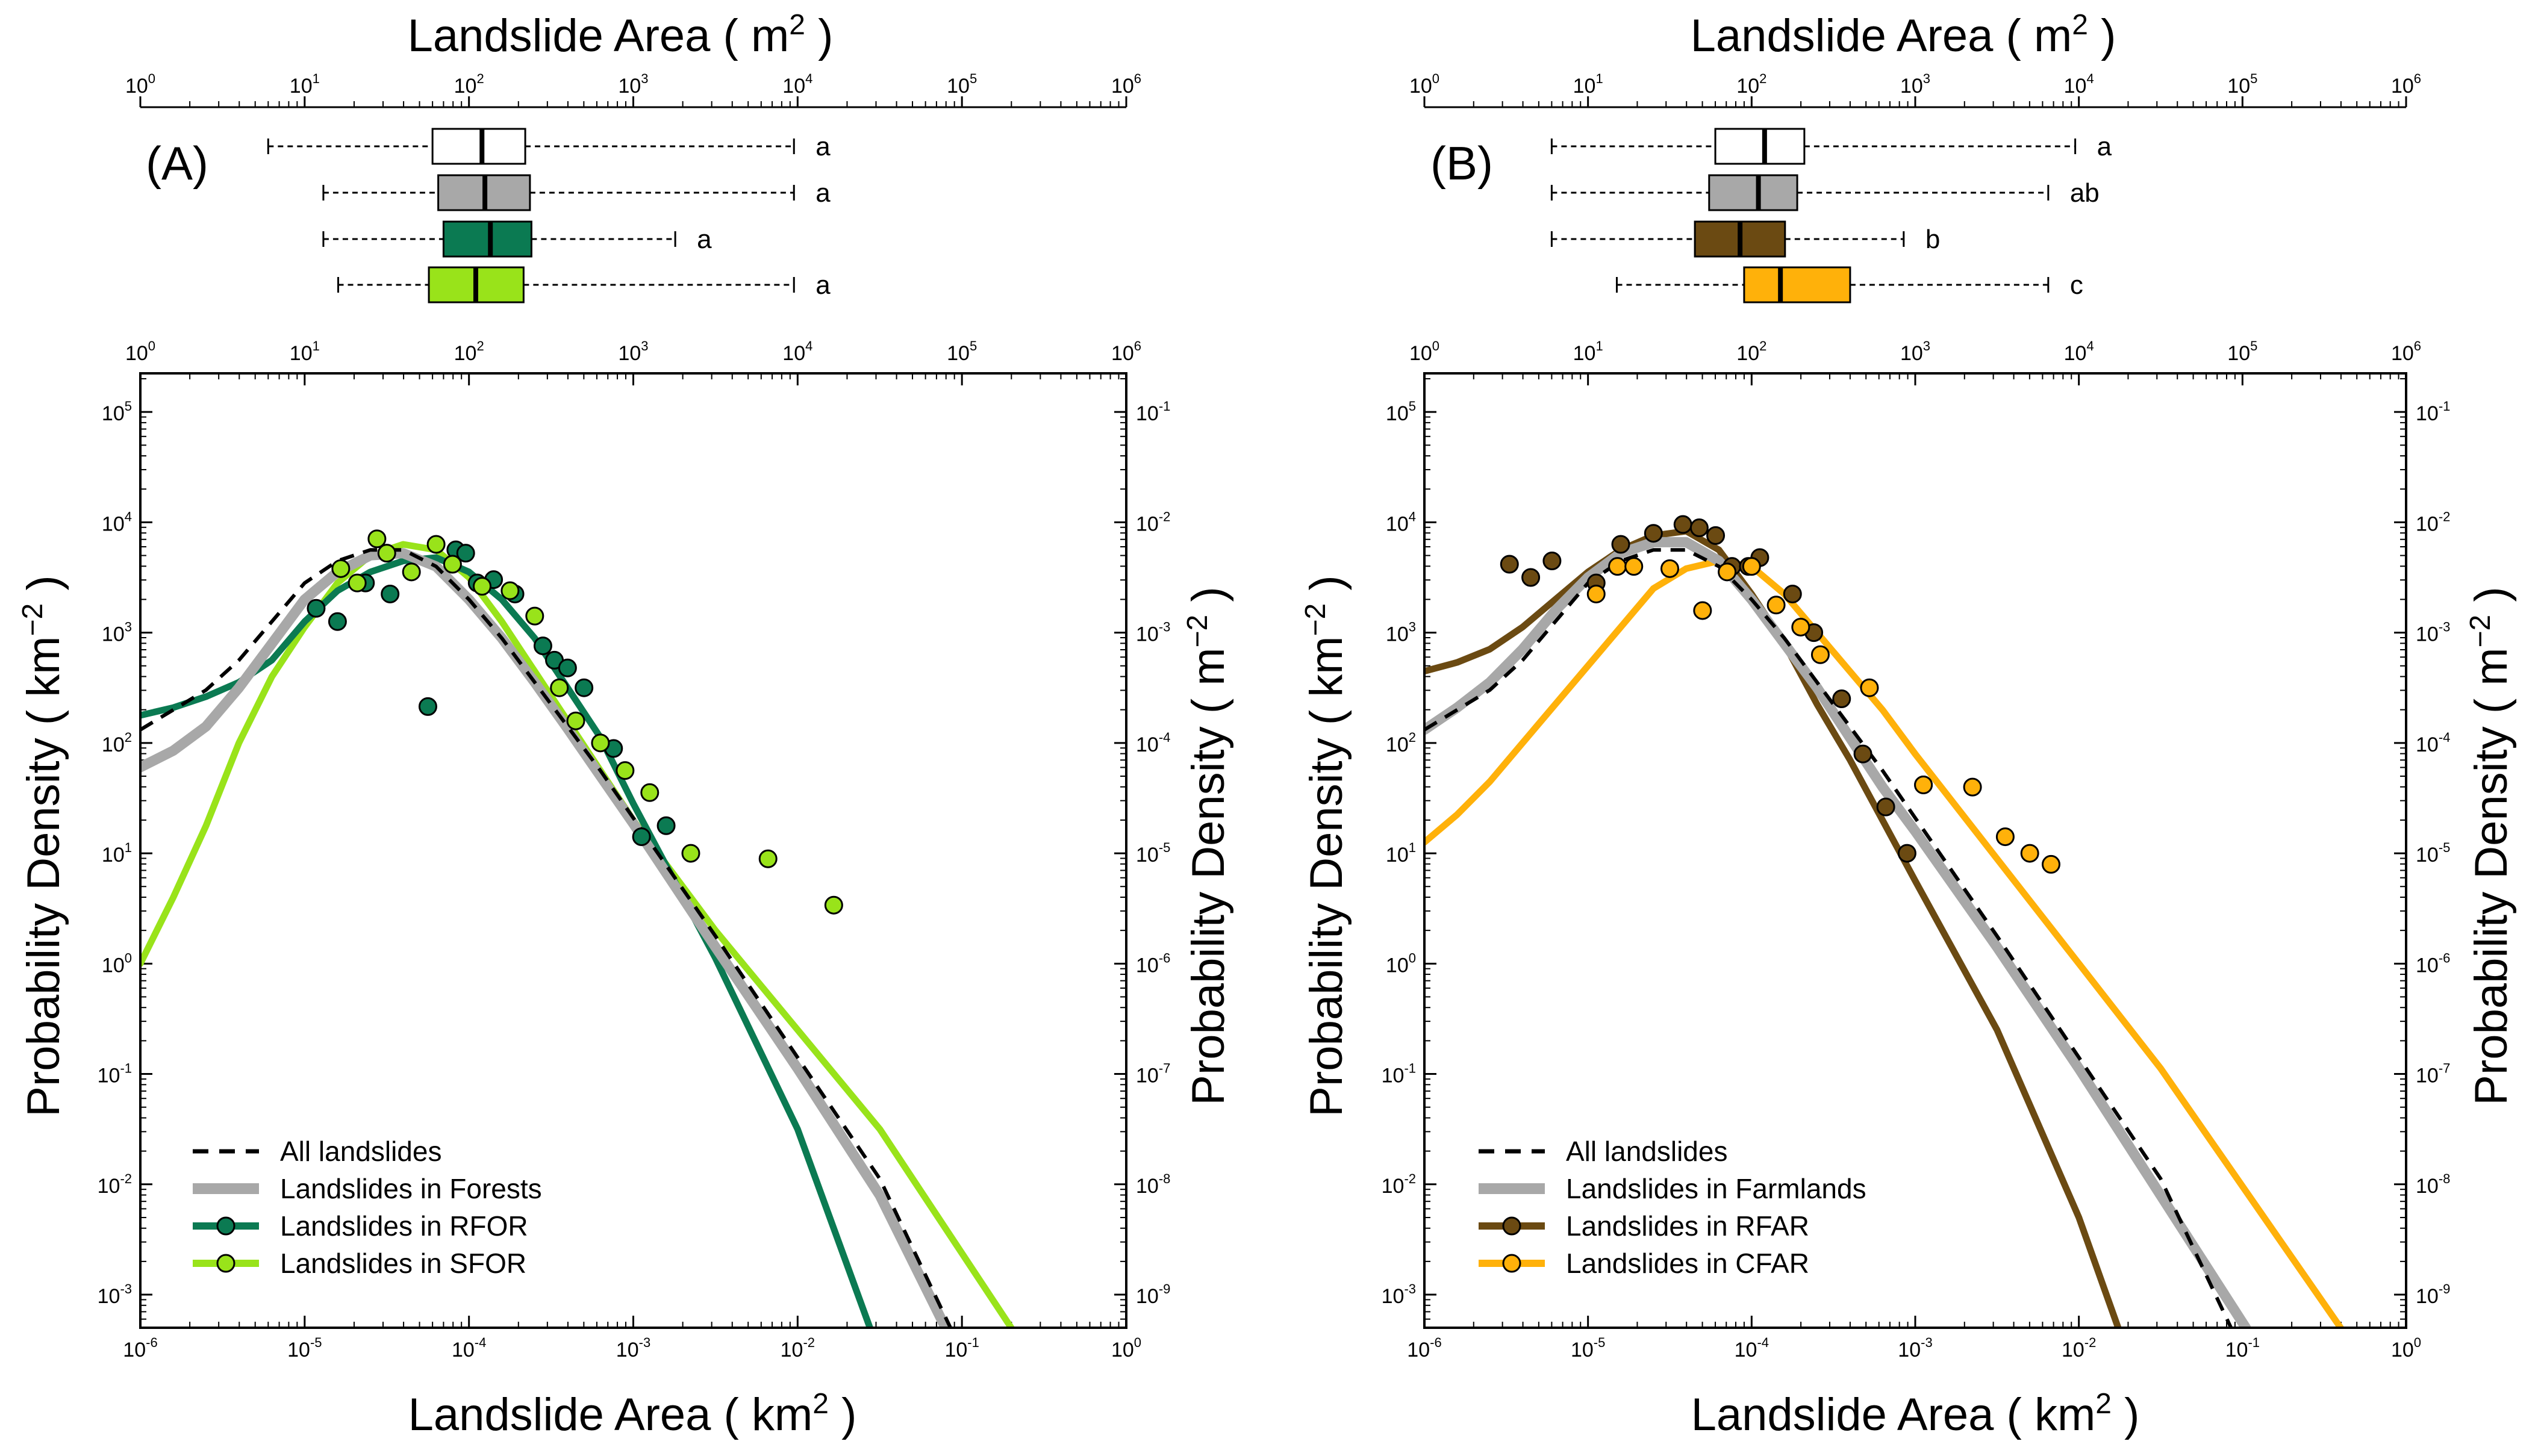 The image size is (2538, 1456). What do you see at coordinates (1153, 1295) in the screenshot?
I see `panel-a-y-right-tick-label: 10⁻⁹` at bounding box center [1153, 1295].